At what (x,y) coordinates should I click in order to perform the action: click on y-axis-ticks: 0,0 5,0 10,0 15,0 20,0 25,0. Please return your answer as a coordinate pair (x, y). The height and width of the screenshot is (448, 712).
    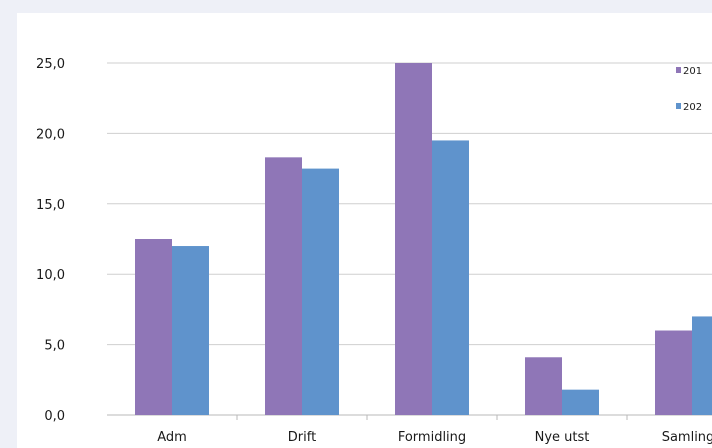
    Looking at the image, I should click on (50, 240).